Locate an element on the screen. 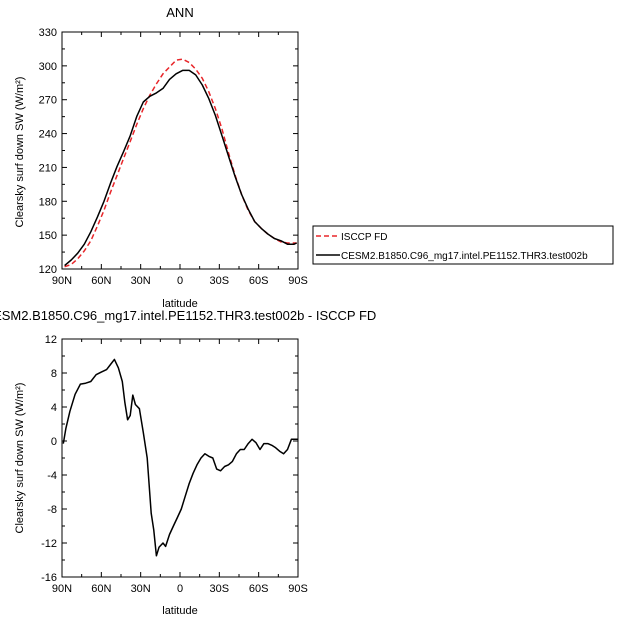 This screenshot has height=620, width=618. top-chart-title: ANN is located at coordinates (179, 12).